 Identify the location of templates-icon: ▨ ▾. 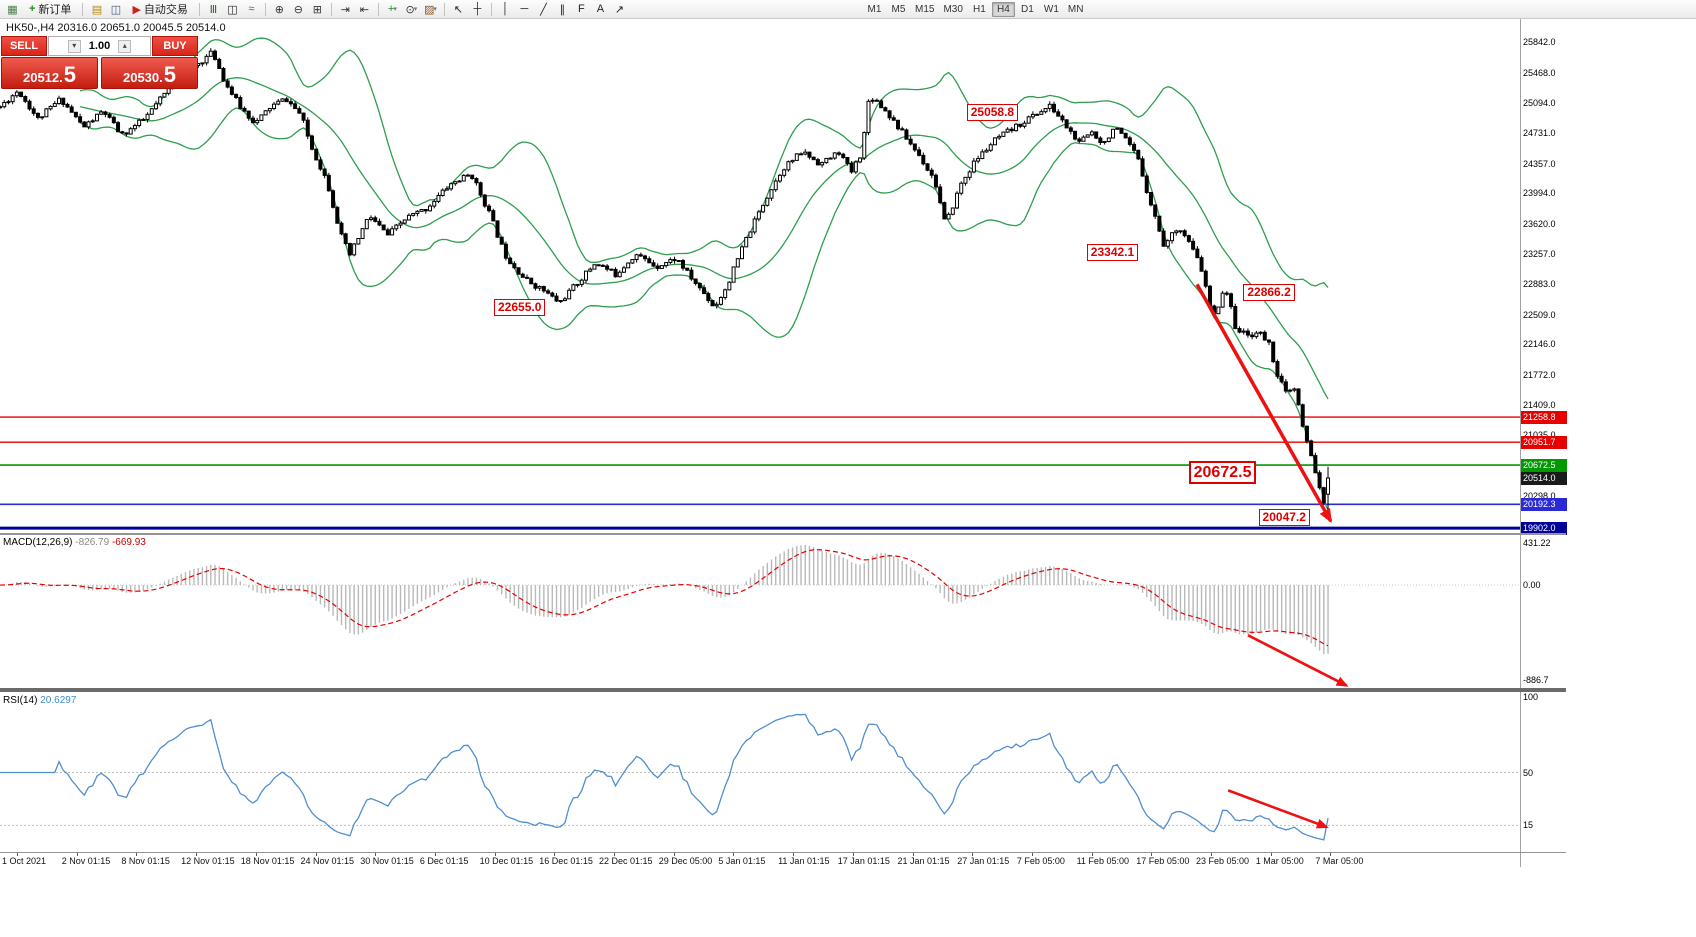
(430, 9).